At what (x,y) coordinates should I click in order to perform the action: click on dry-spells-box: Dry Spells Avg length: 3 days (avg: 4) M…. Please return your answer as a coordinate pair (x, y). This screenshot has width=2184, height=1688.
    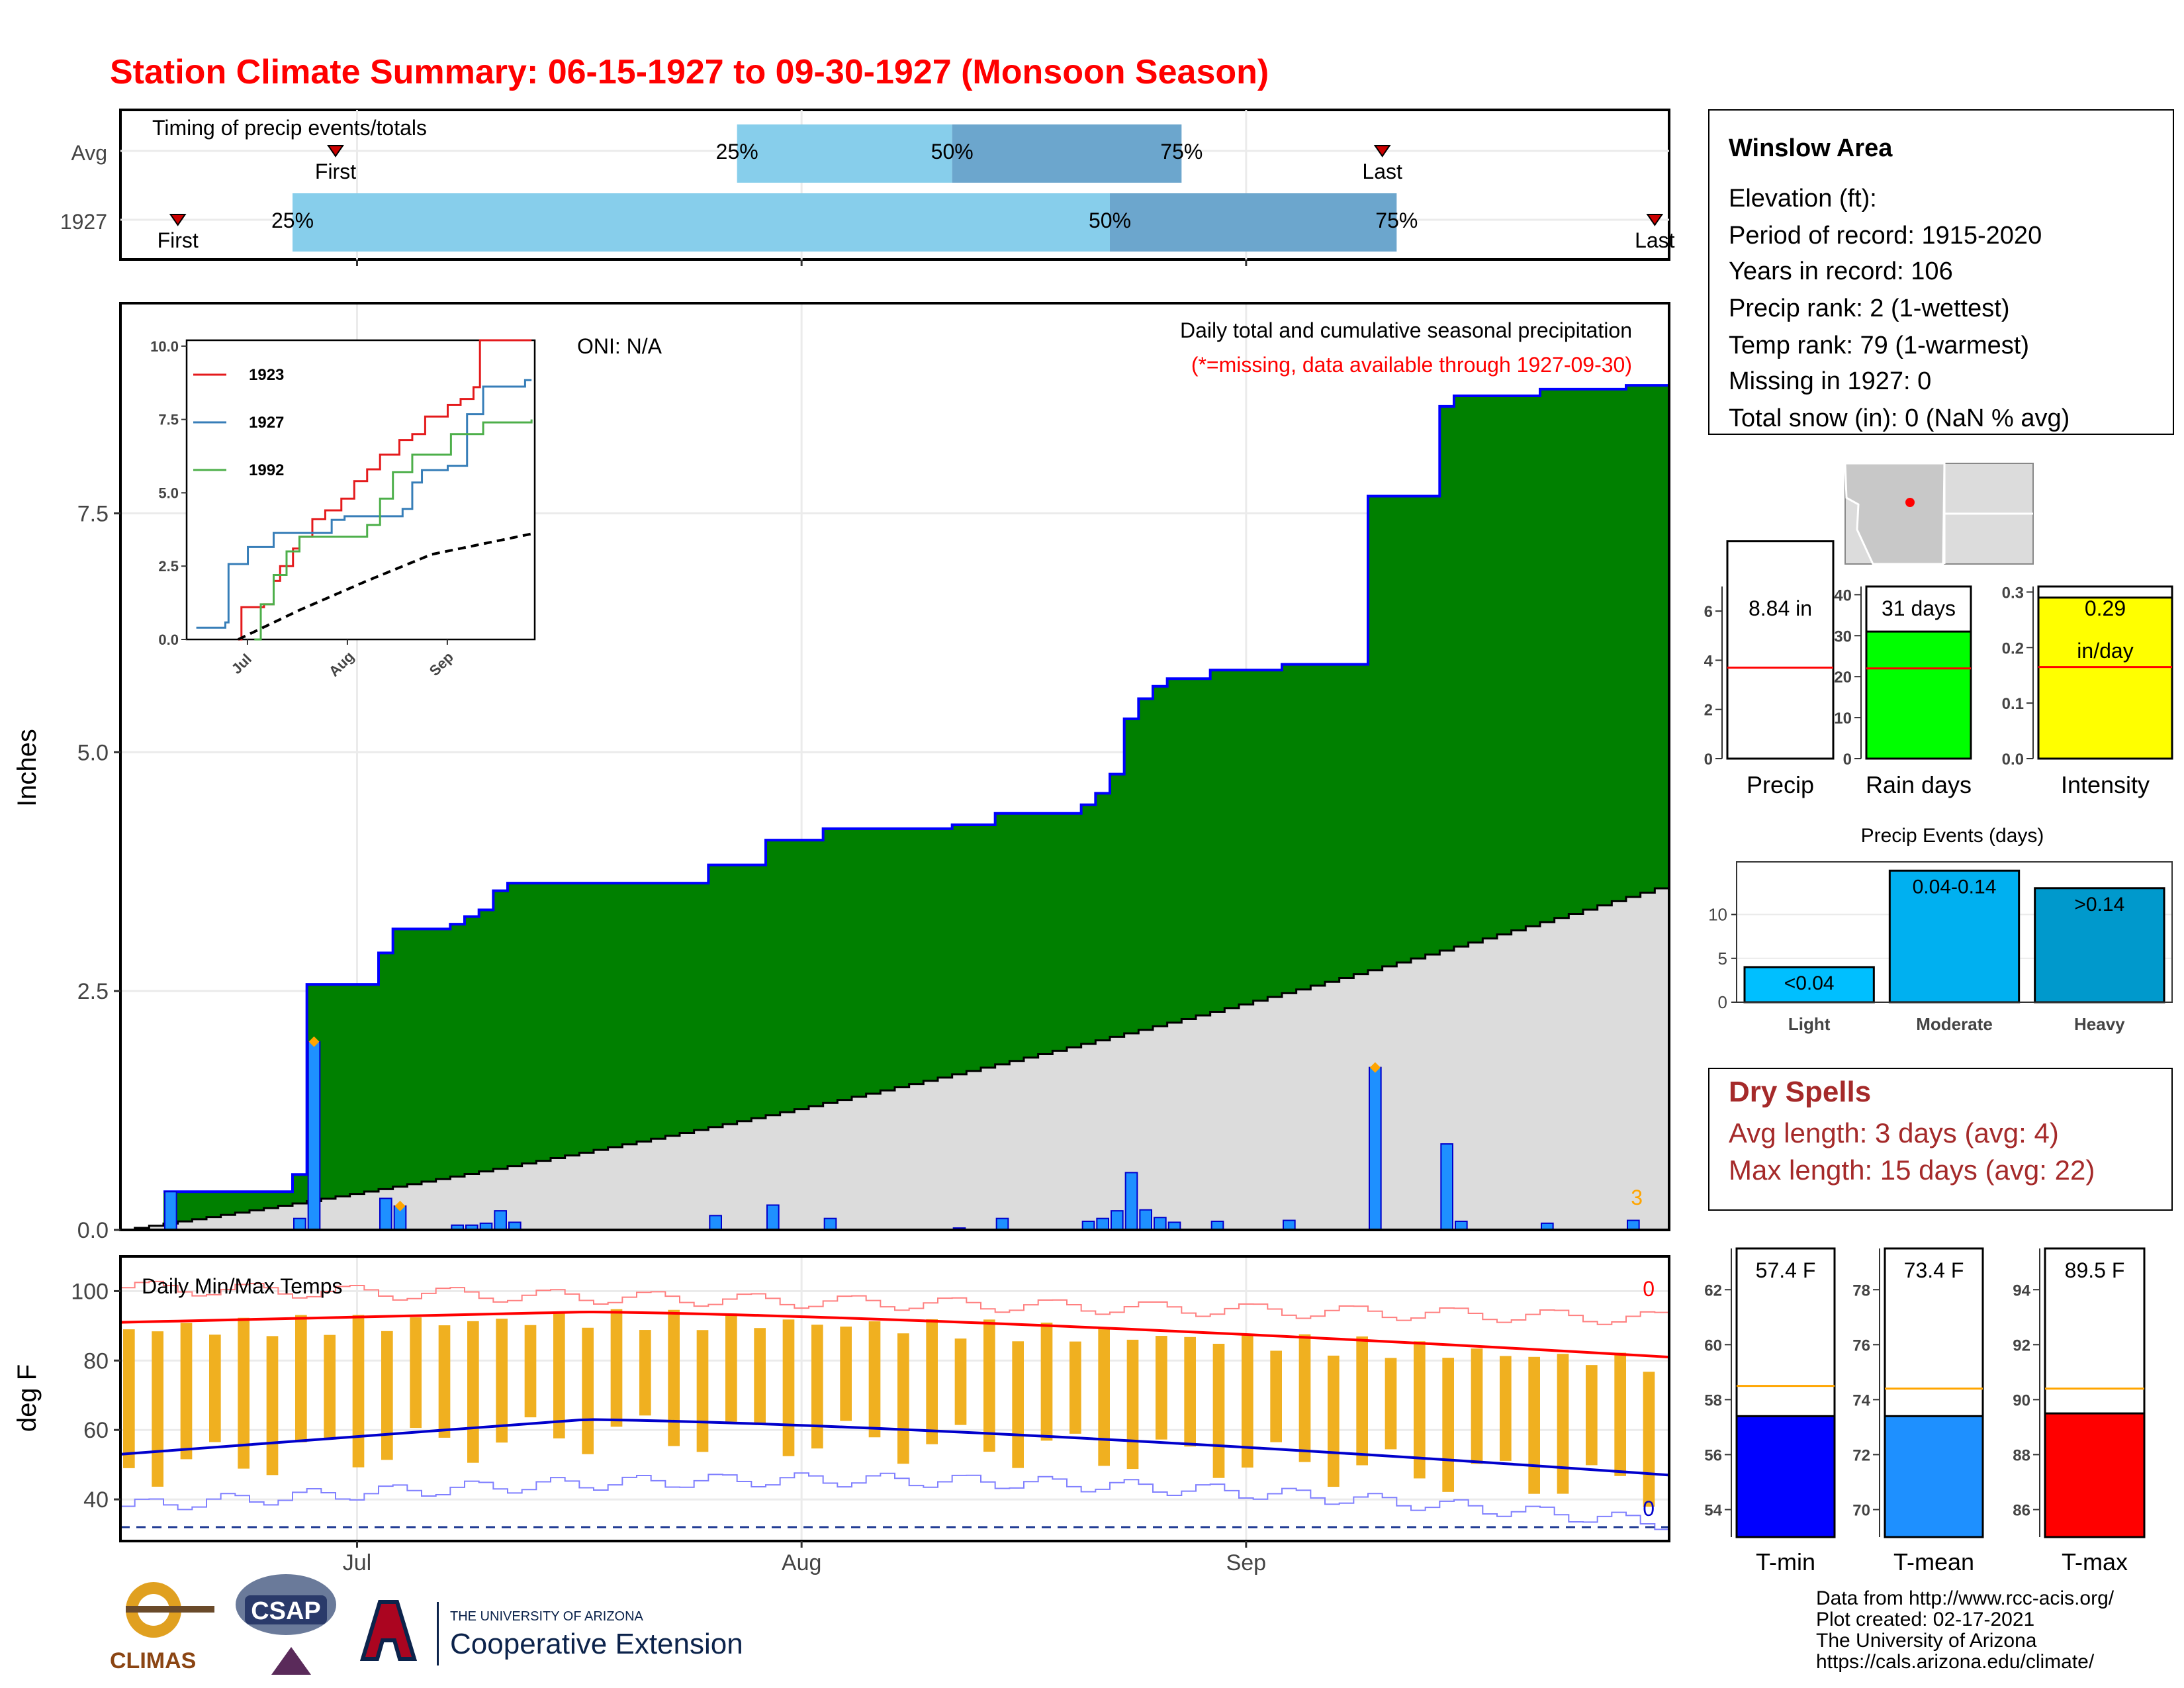
    Looking at the image, I should click on (1940, 1139).